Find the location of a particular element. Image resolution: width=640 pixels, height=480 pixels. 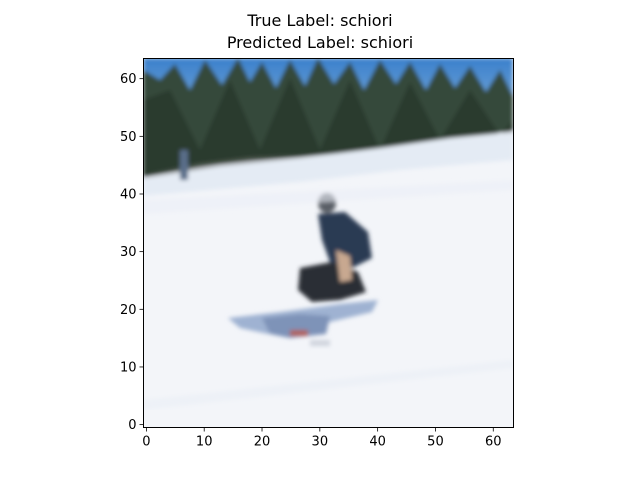

y-tick-label: 40 is located at coordinates (128, 194).